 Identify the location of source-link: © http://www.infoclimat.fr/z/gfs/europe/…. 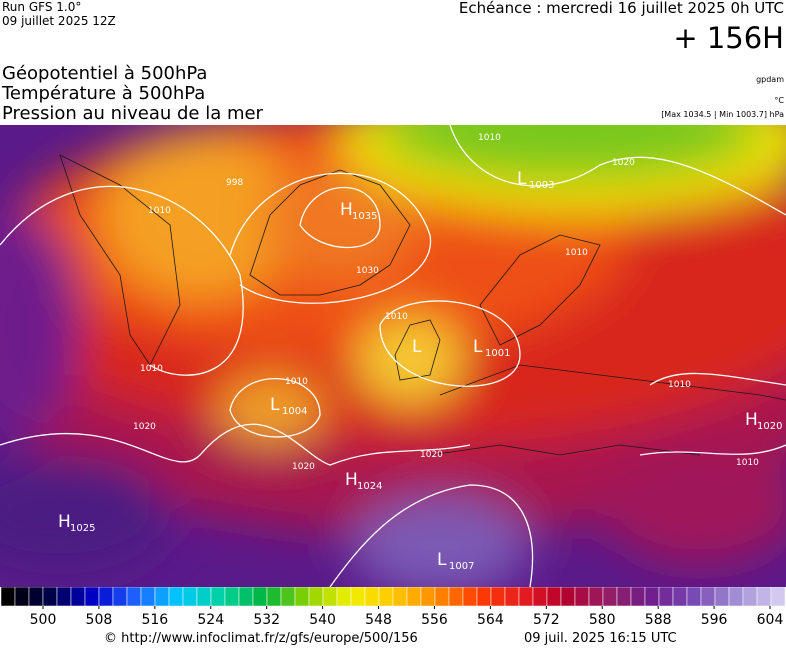
(261, 638).